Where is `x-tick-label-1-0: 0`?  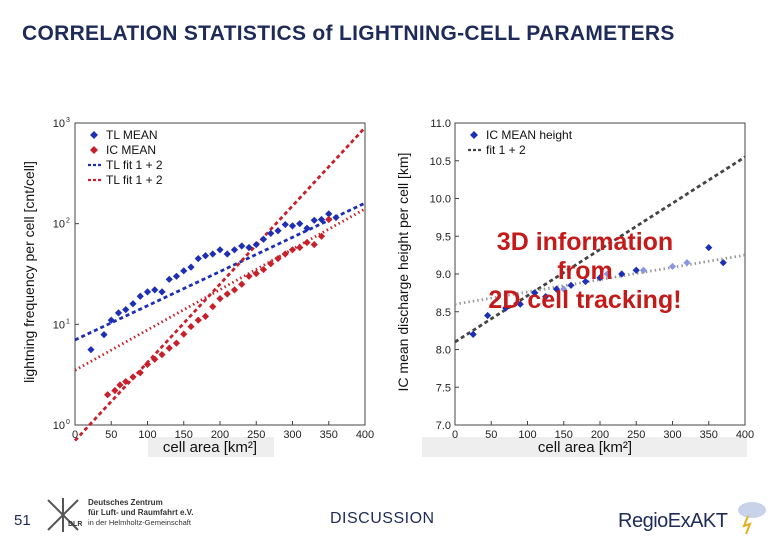 x-tick-label-1-0: 0 is located at coordinates (455, 435).